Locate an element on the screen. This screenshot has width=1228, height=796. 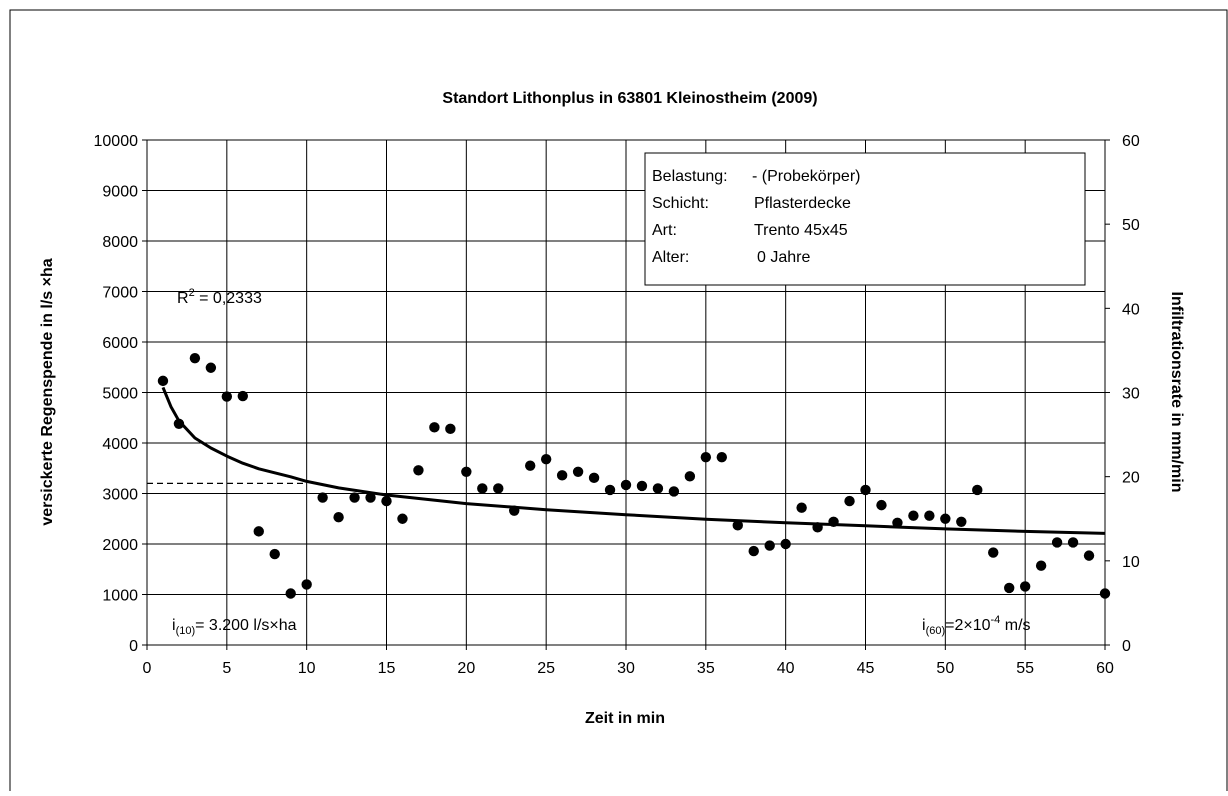
y2-tick-label: 50 is located at coordinates (1131, 225).